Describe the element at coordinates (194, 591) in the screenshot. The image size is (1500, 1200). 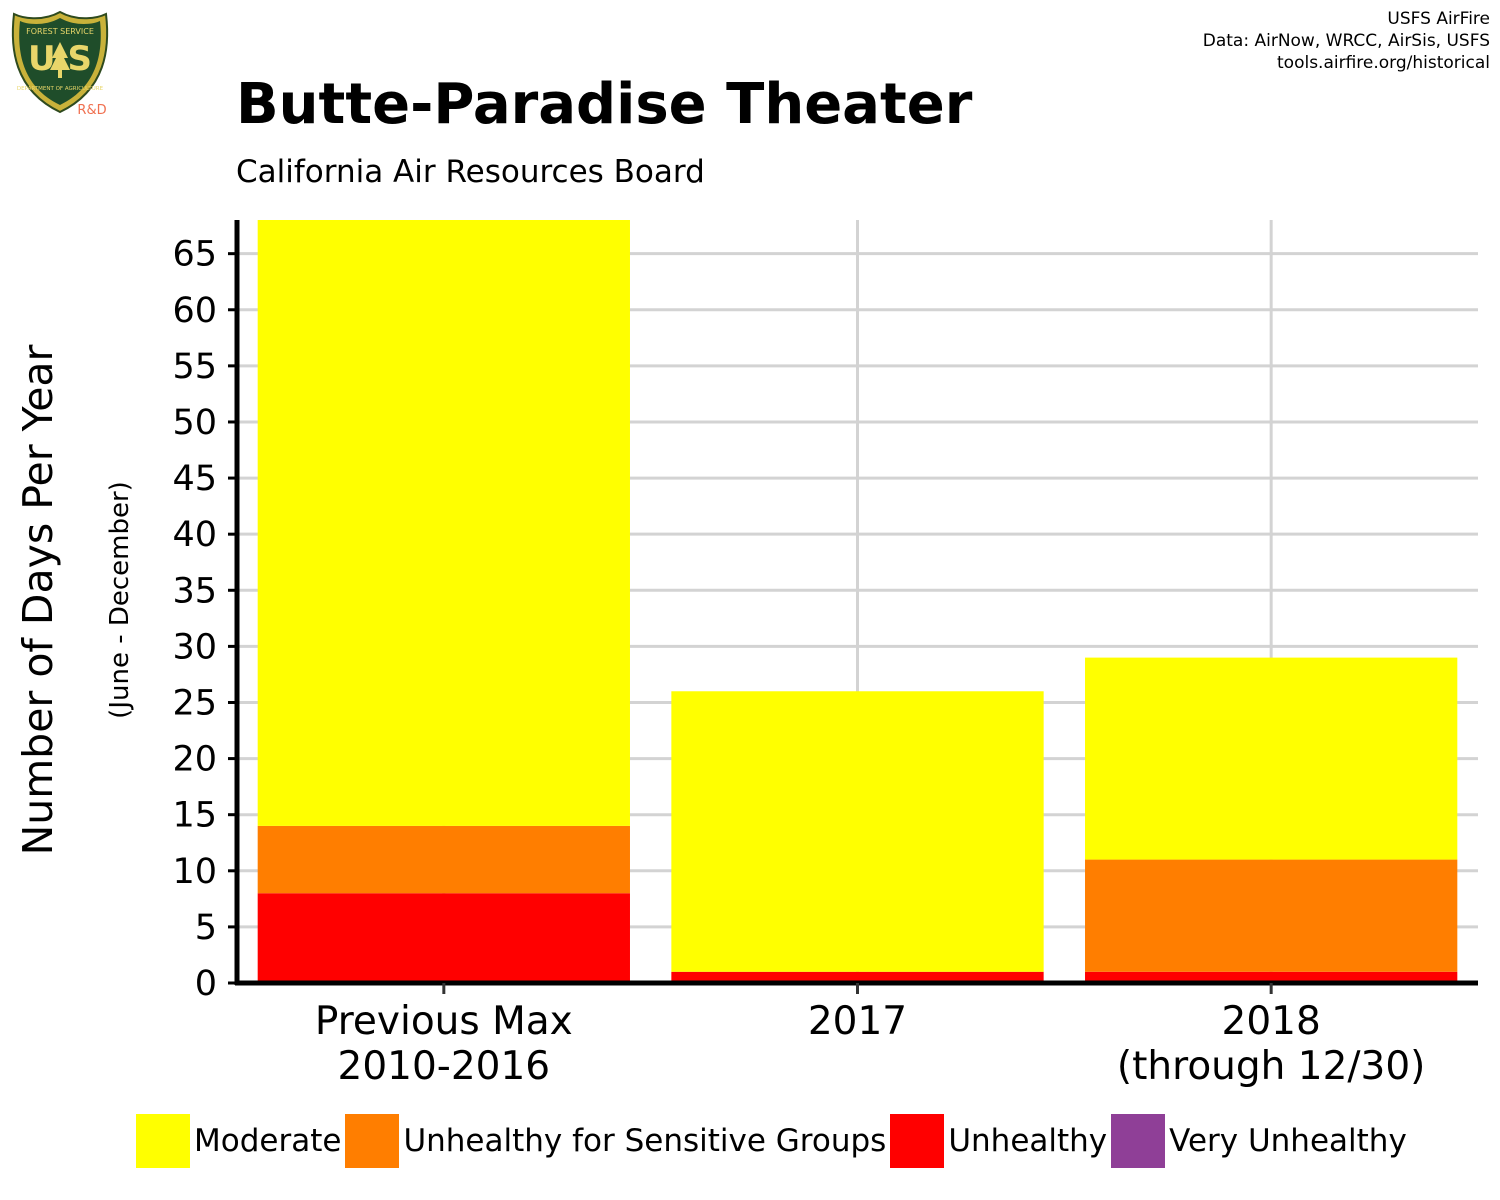
I see `y-tick-label: 35` at that location.